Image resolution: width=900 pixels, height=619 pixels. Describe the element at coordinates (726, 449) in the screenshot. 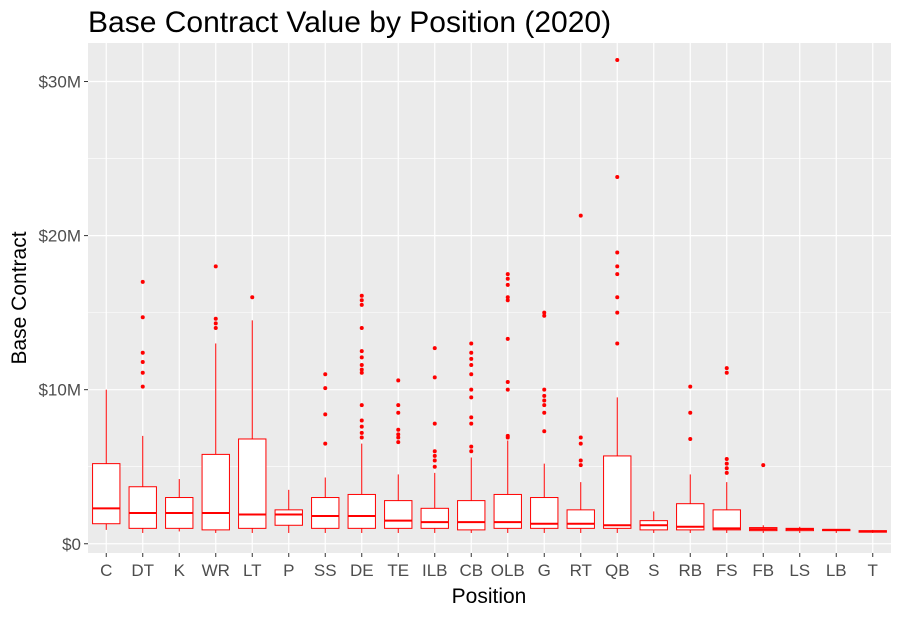

I see `box-group-fs` at that location.